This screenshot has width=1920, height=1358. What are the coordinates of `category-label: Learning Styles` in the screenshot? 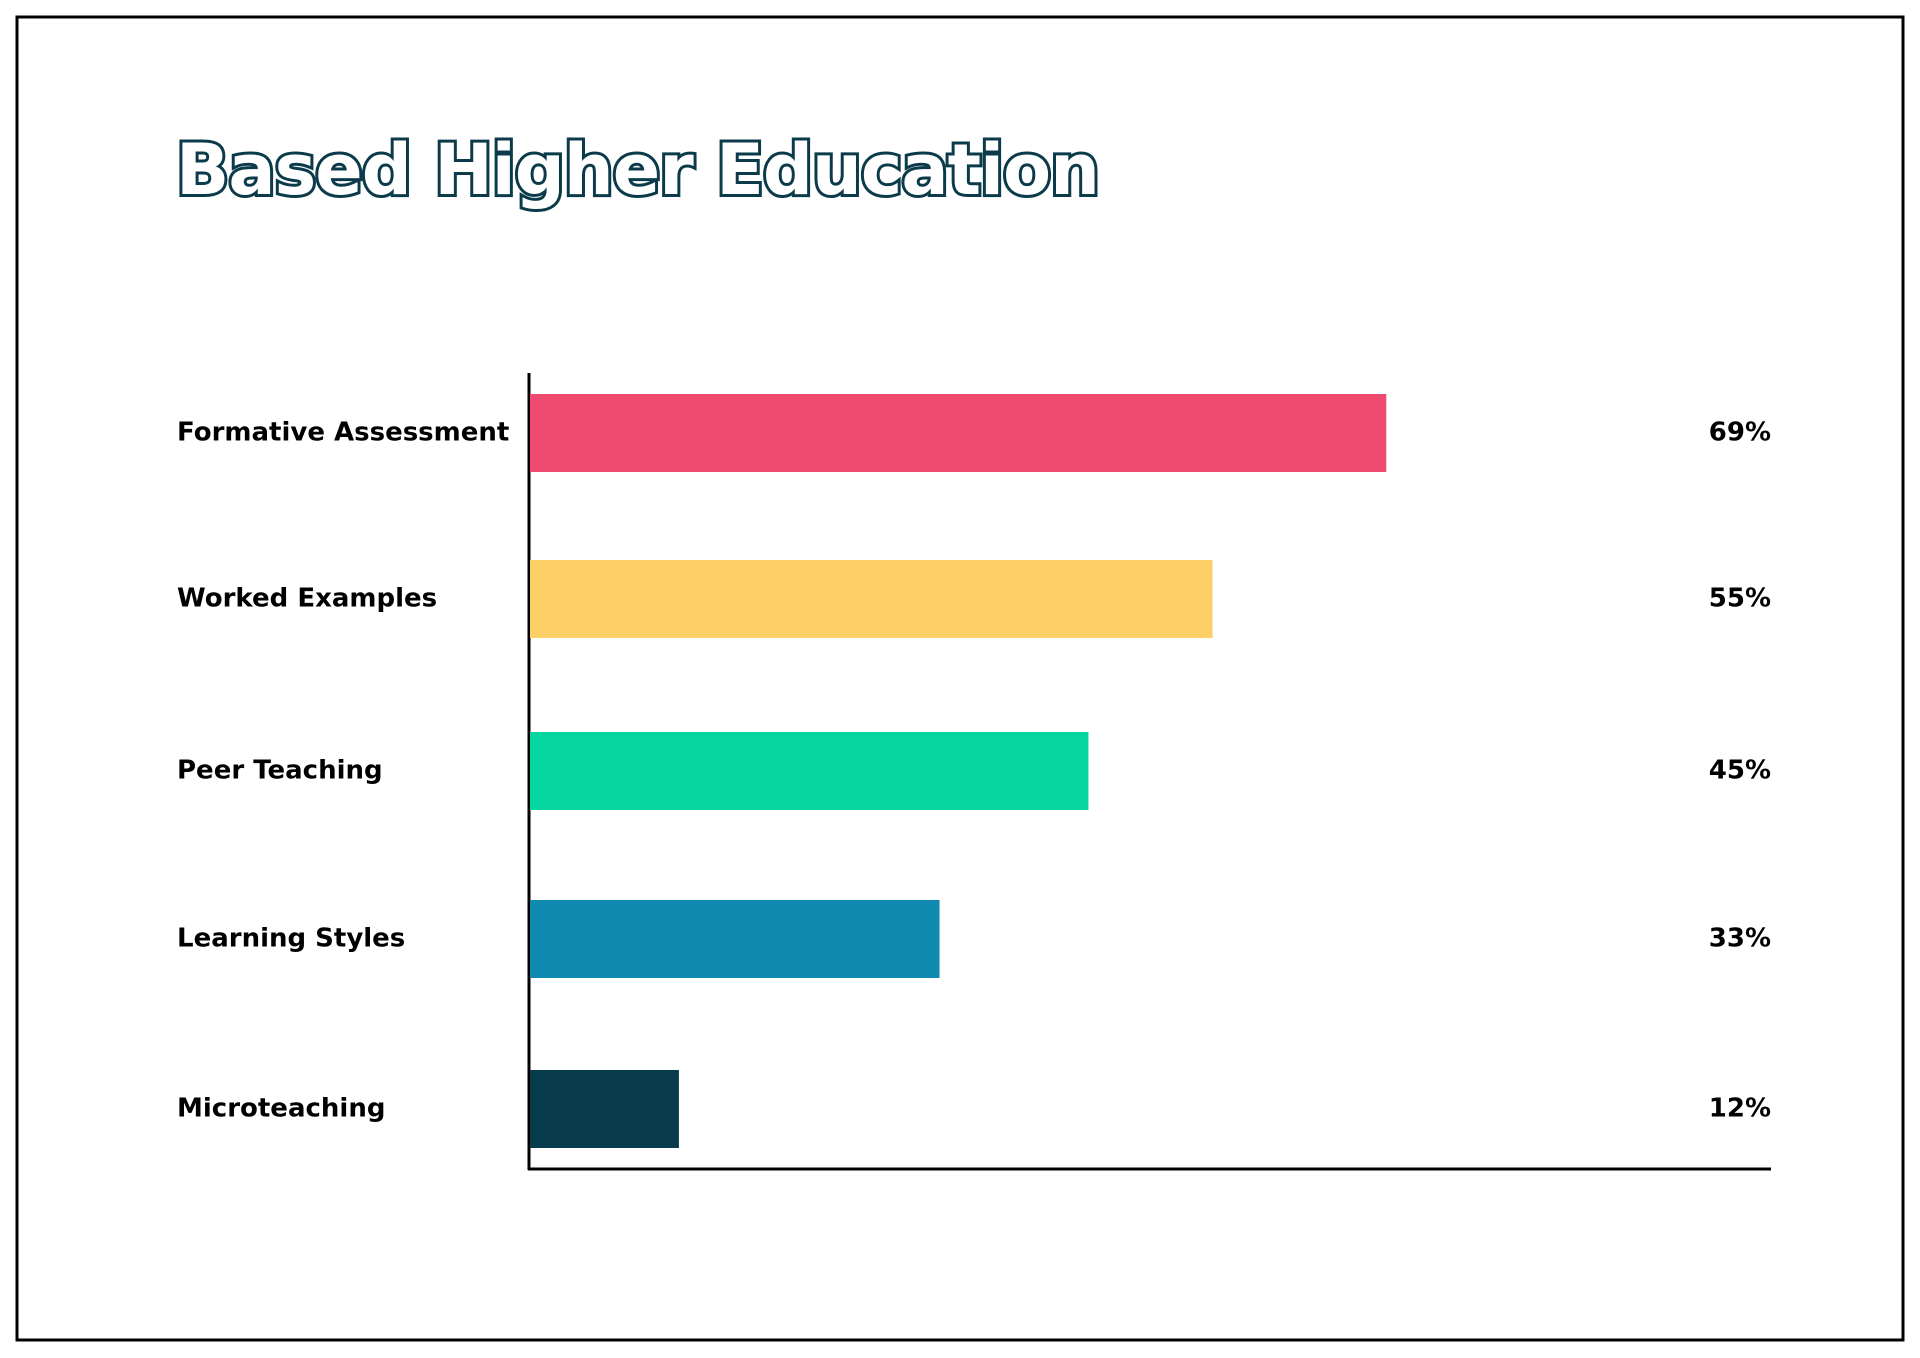 It's located at (291, 939).